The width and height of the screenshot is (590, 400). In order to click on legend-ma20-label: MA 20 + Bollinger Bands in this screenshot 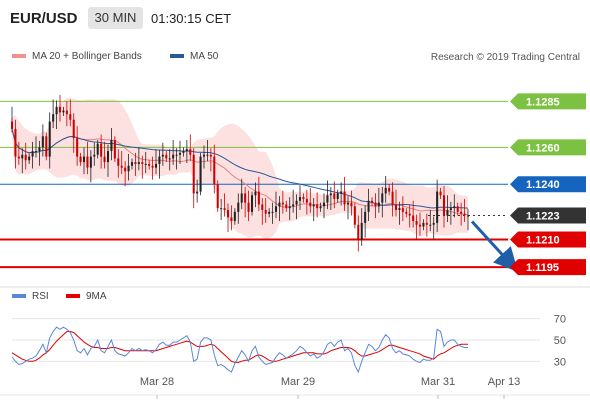, I will do `click(87, 56)`.